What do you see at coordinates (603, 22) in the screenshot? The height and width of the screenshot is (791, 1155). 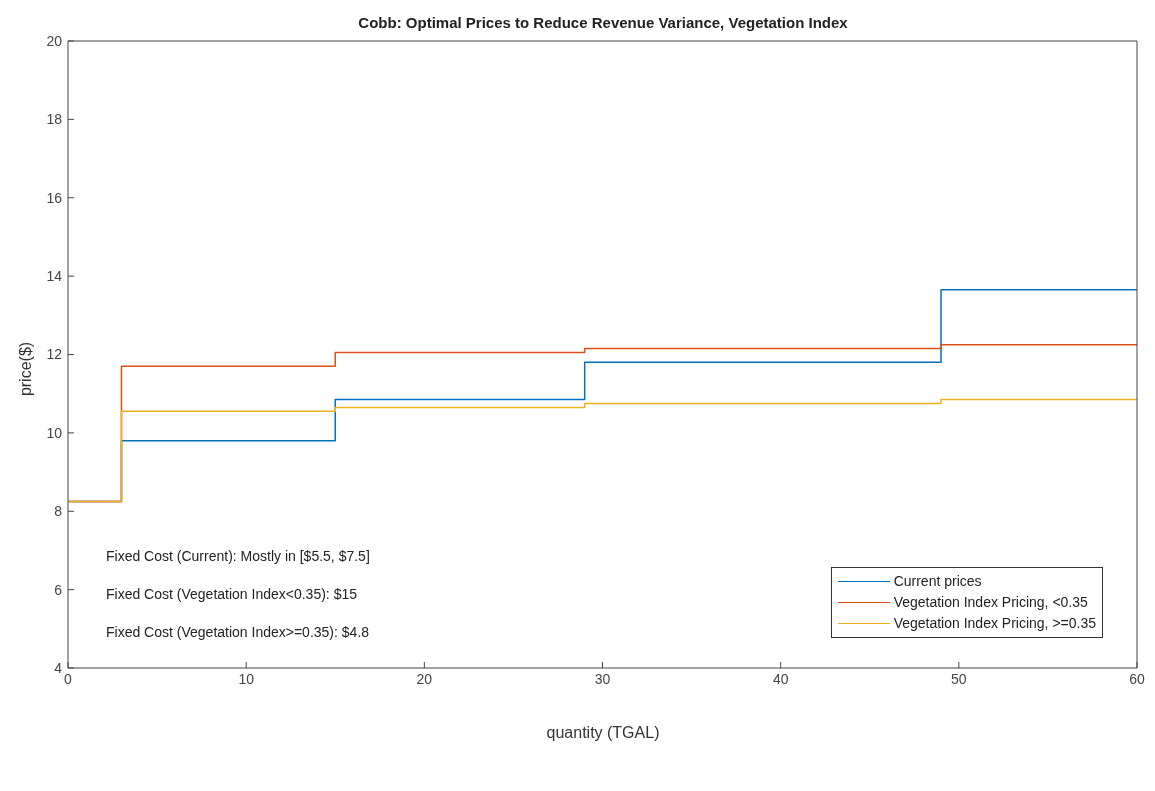 I see `chart-title: Cobb: Optimal Prices to Reduce Revenue Variance, Vegetation Index` at bounding box center [603, 22].